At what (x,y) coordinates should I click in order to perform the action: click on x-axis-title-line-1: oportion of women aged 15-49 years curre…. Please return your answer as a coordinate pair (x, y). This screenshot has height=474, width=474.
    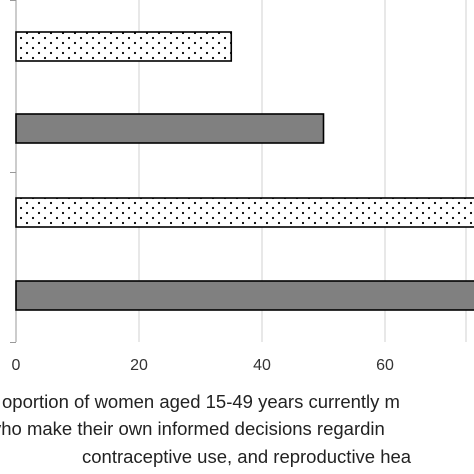
    Looking at the image, I should click on (201, 401).